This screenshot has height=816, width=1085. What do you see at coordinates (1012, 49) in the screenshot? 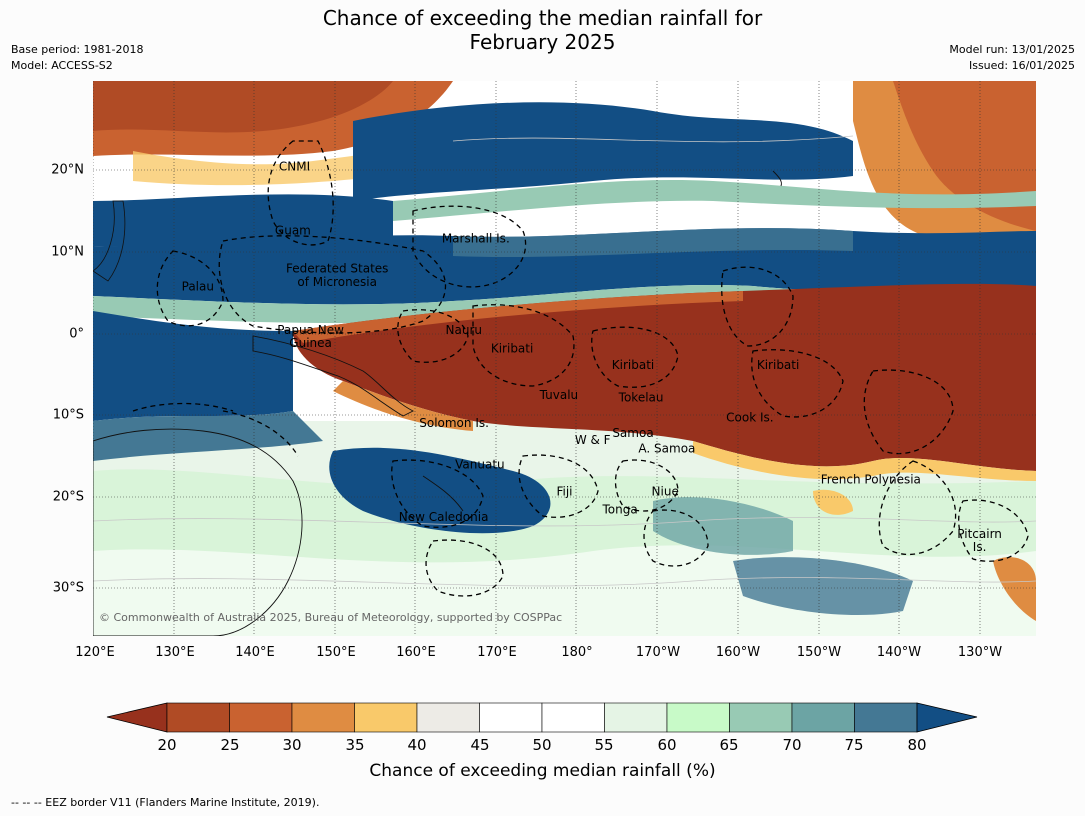
I see `model-run: Model run: 13/01/2025` at bounding box center [1012, 49].